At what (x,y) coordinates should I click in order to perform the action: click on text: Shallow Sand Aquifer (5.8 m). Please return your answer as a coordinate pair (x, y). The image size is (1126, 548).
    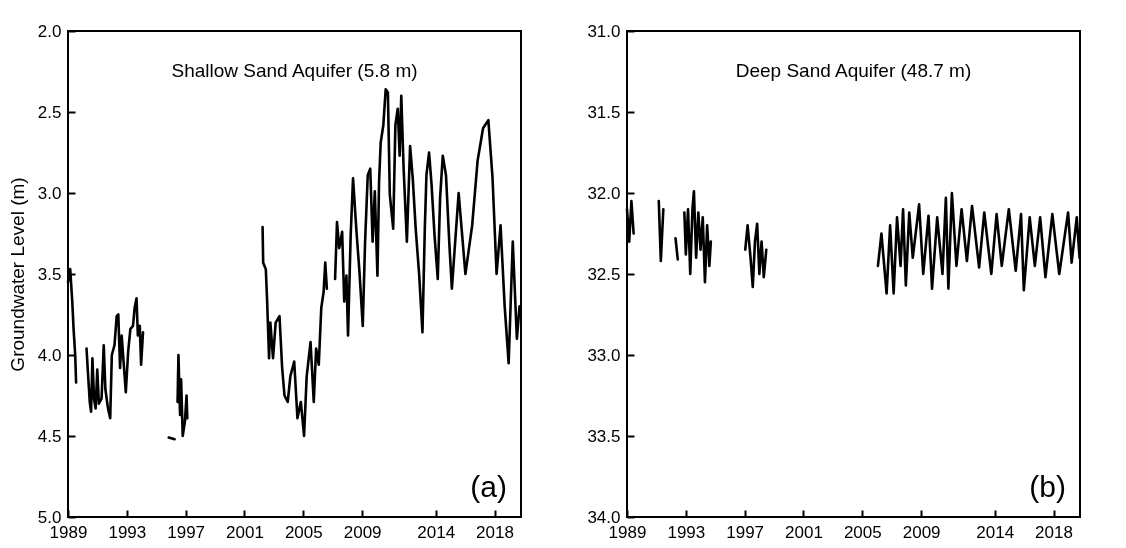
    Looking at the image, I should click on (294, 70).